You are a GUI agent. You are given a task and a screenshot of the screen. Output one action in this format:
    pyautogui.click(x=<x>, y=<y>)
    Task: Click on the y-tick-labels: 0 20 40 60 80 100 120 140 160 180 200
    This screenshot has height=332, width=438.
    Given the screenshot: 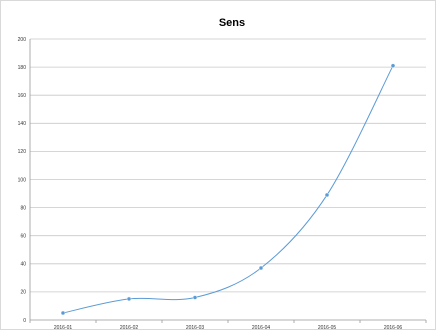 What is the action you would take?
    pyautogui.click(x=22, y=180)
    